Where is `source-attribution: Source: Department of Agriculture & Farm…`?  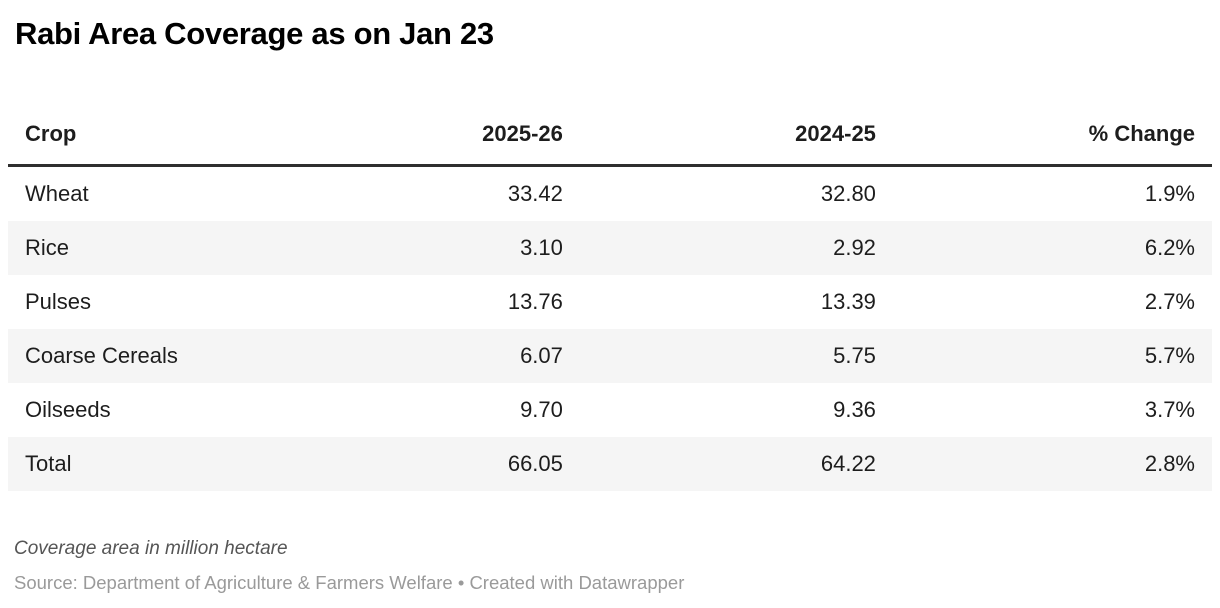
source-attribution: Source: Department of Agriculture & Farm… is located at coordinates (349, 582).